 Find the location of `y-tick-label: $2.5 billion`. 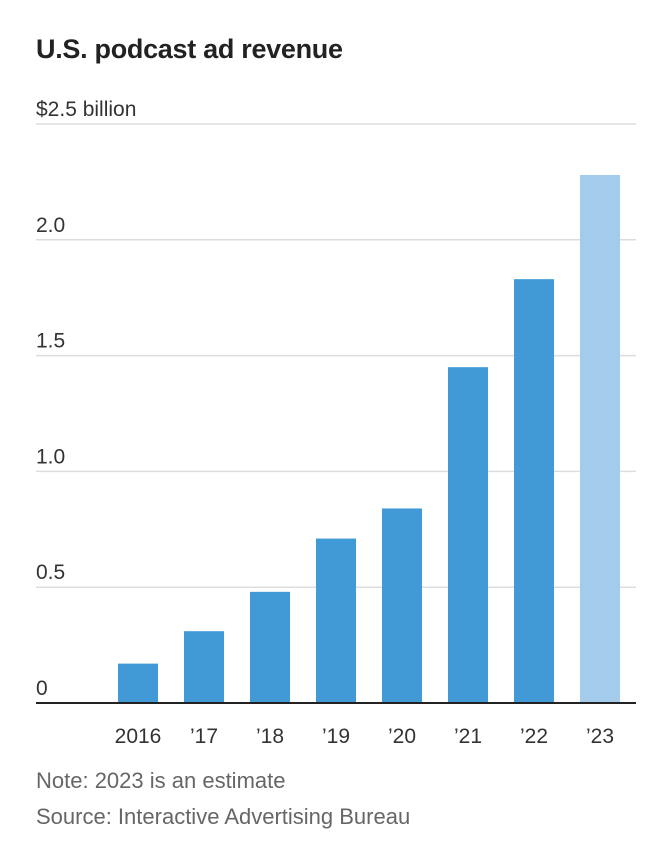

y-tick-label: $2.5 billion is located at coordinates (86, 109).